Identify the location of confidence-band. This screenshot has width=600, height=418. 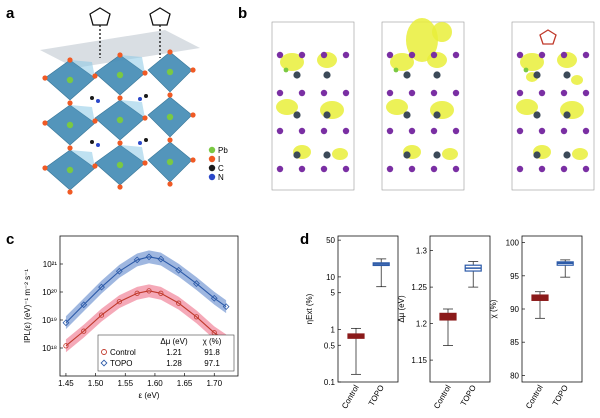
(146, 290).